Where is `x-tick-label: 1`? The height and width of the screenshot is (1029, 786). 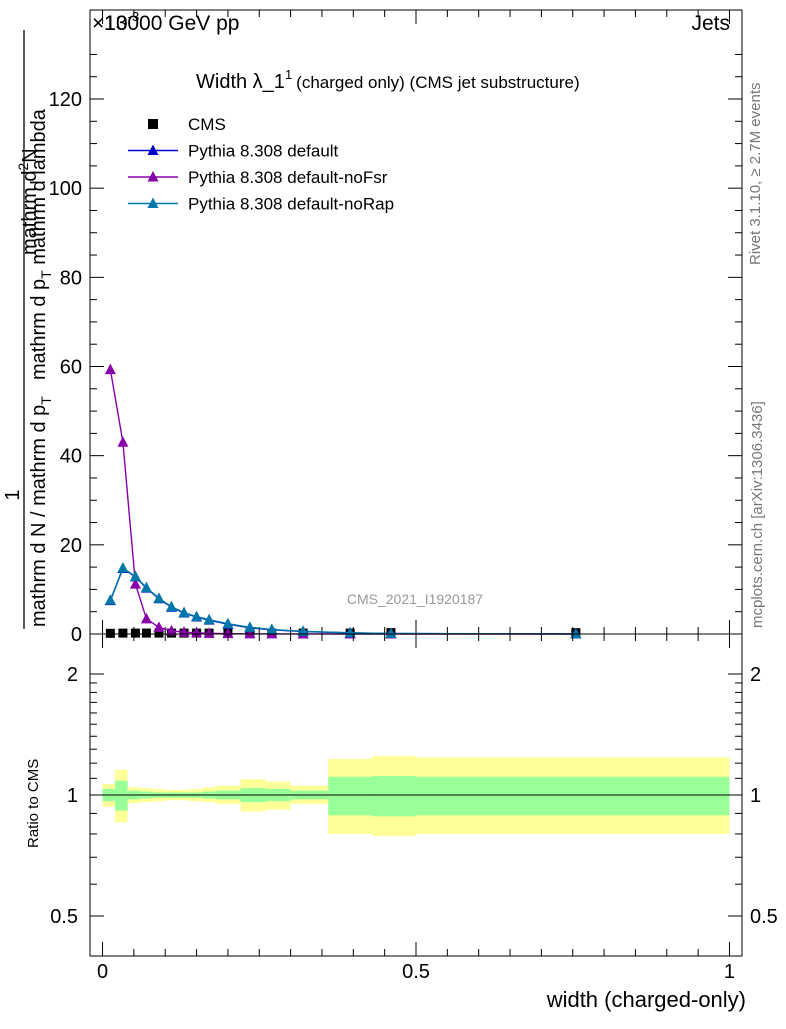 x-tick-label: 1 is located at coordinates (729, 972).